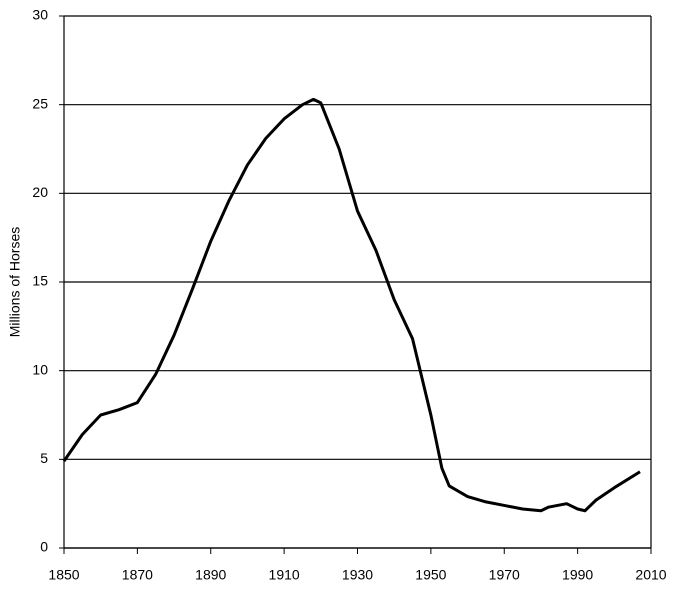  I want to click on x-tick-label: 1930, so click(357, 575).